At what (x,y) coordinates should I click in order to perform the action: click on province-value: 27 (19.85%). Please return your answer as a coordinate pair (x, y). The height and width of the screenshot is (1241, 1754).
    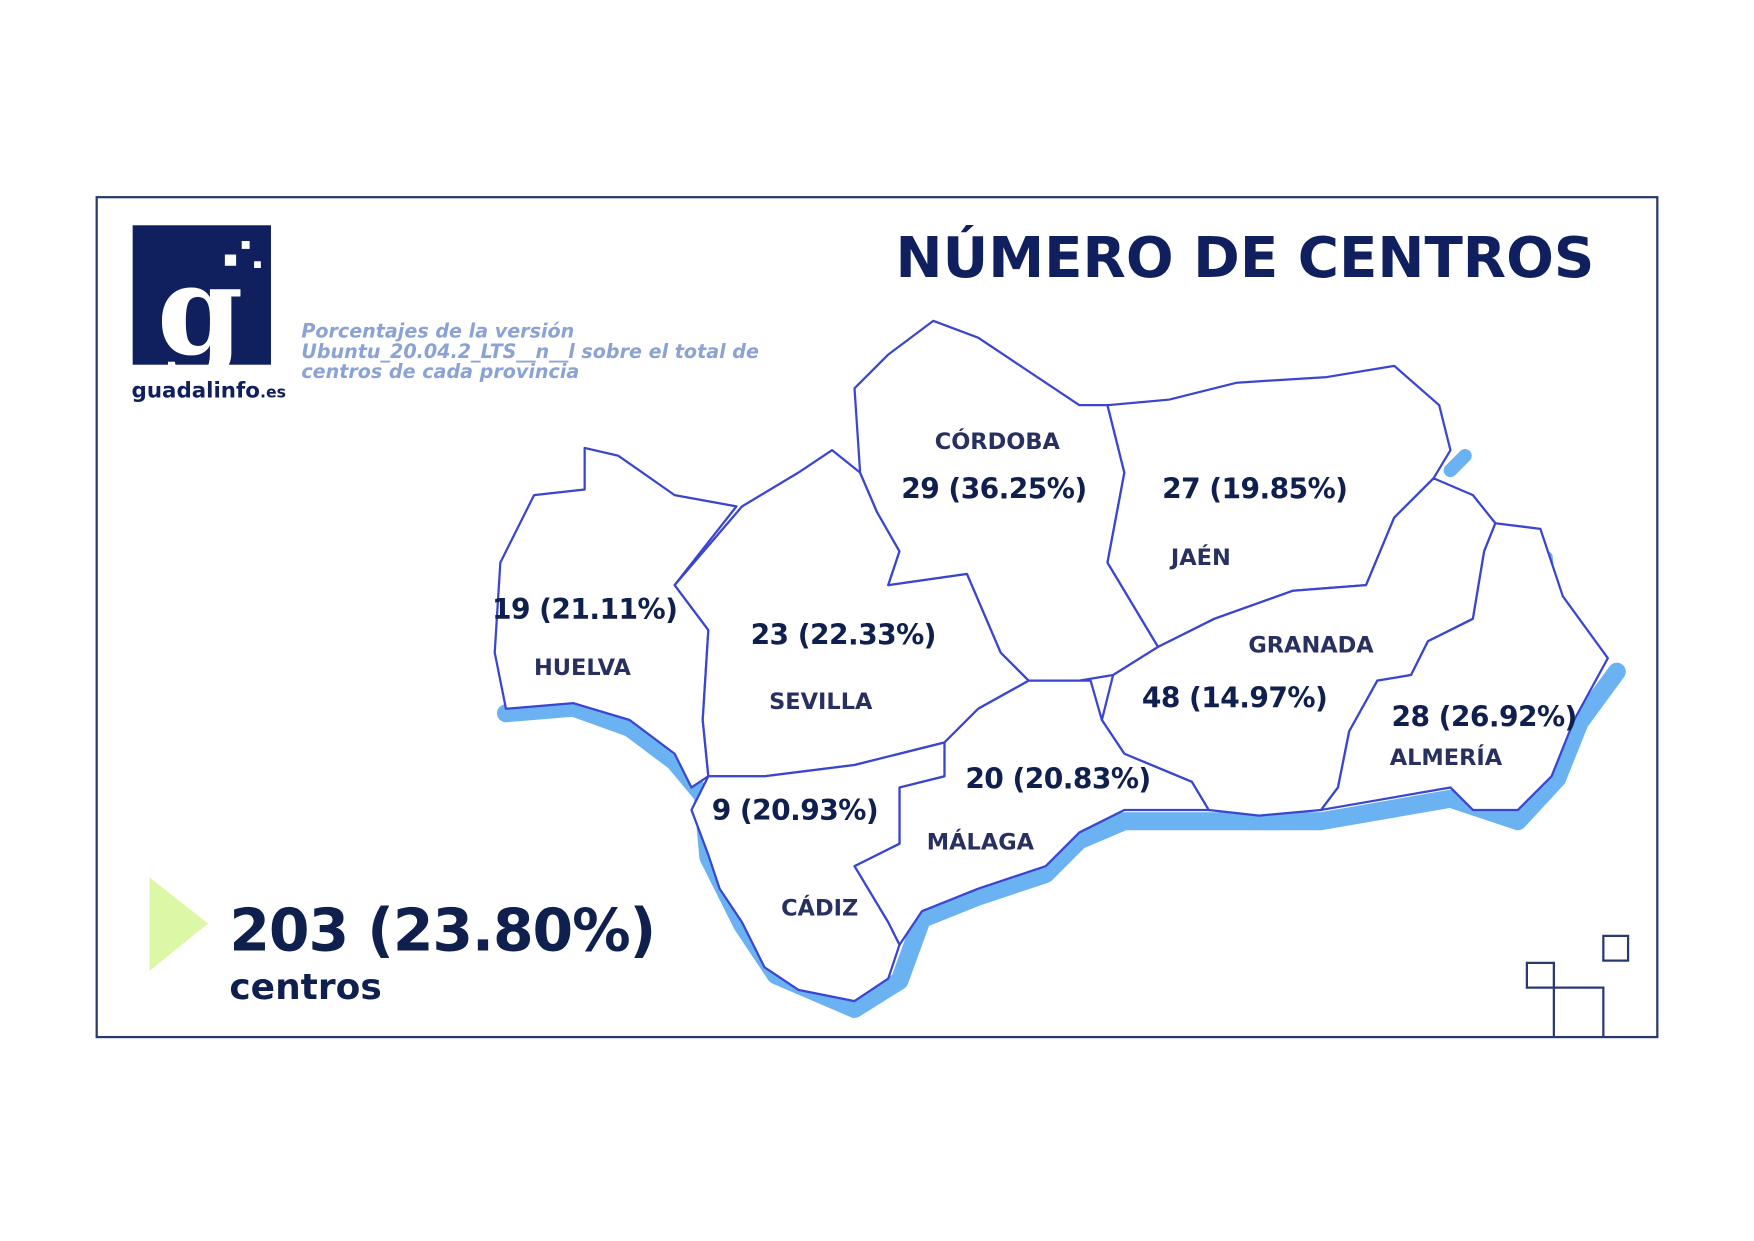
    Looking at the image, I should click on (1254, 489).